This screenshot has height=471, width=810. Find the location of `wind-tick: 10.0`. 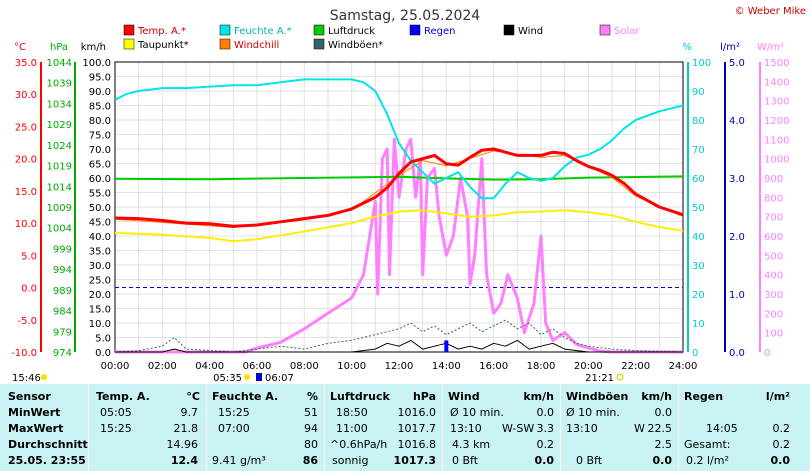

wind-tick: 10.0 is located at coordinates (100, 324).